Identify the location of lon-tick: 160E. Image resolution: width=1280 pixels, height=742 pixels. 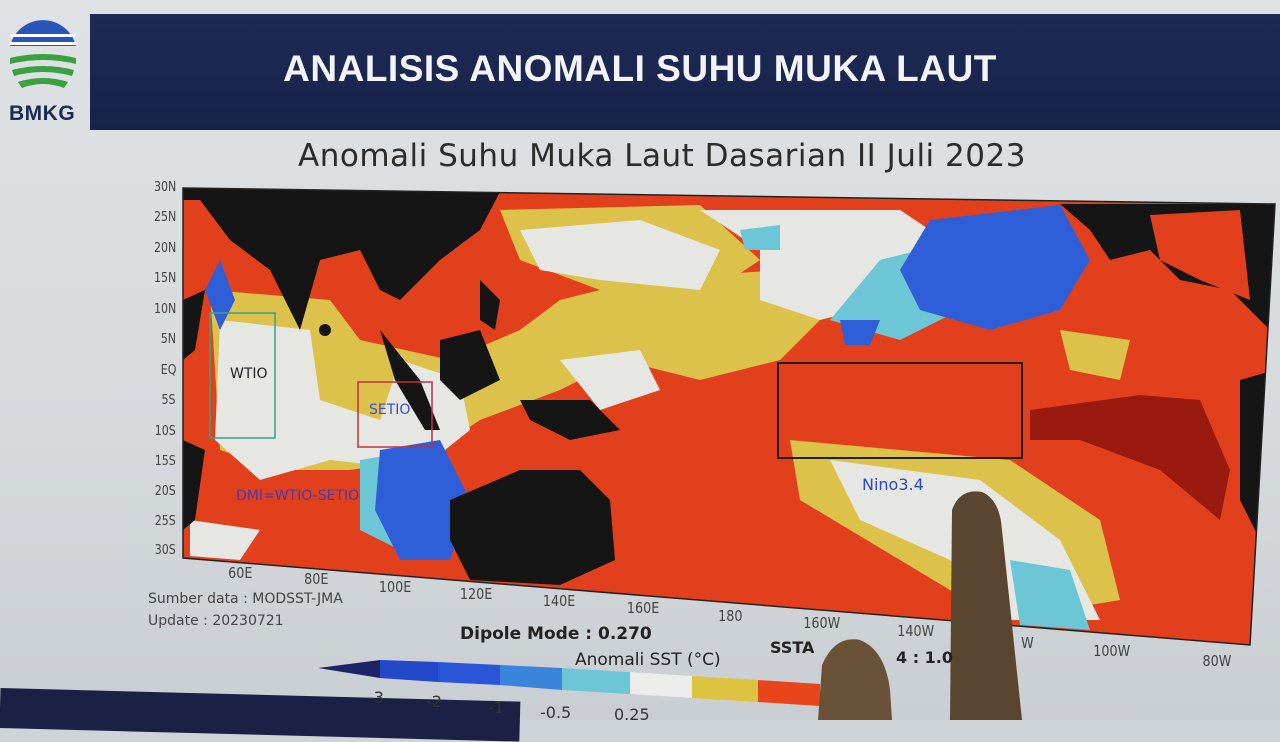
(643, 608).